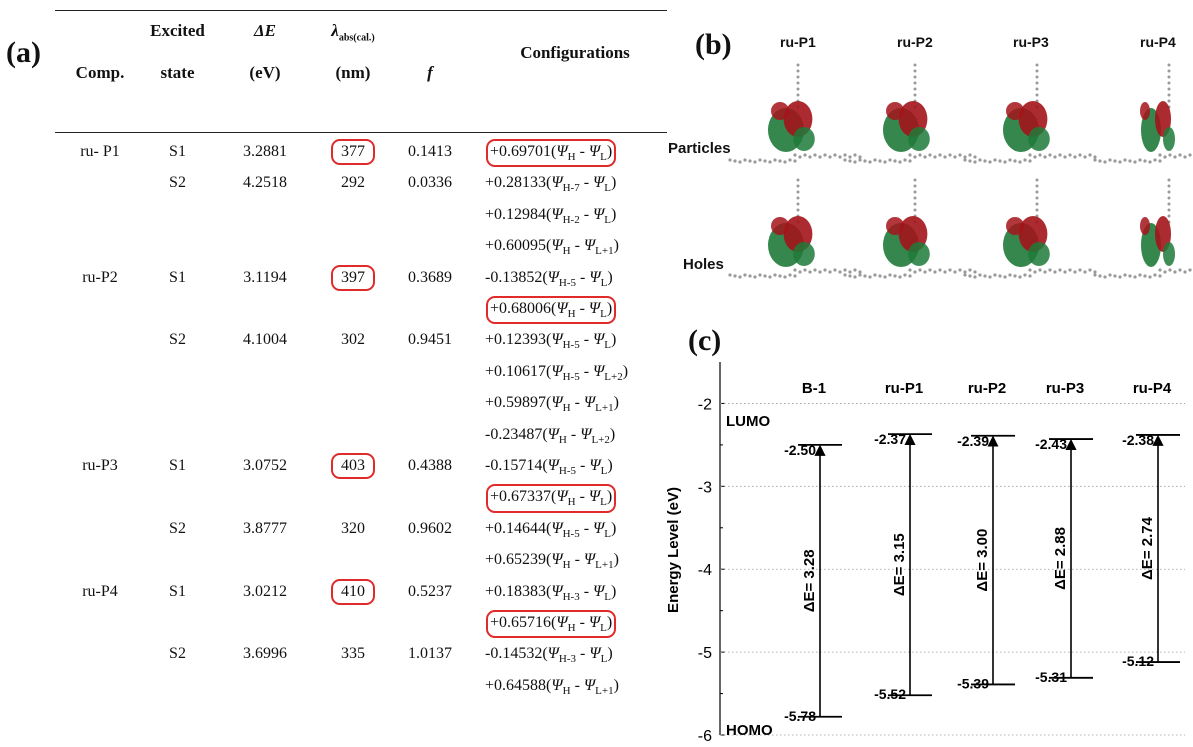 The width and height of the screenshot is (1193, 747). What do you see at coordinates (353, 466) in the screenshot?
I see `cell-lambda: 403` at bounding box center [353, 466].